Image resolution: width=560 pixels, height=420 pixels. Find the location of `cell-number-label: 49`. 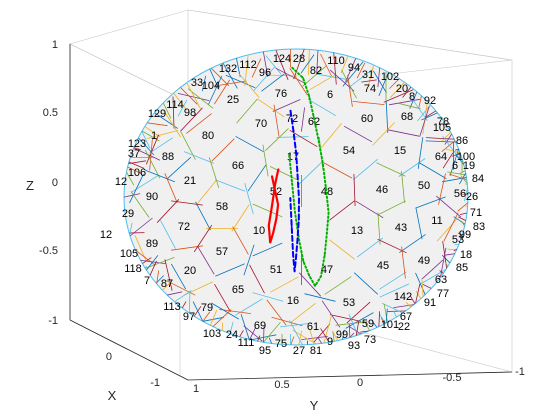

cell-number-label: 49 is located at coordinates (424, 261).